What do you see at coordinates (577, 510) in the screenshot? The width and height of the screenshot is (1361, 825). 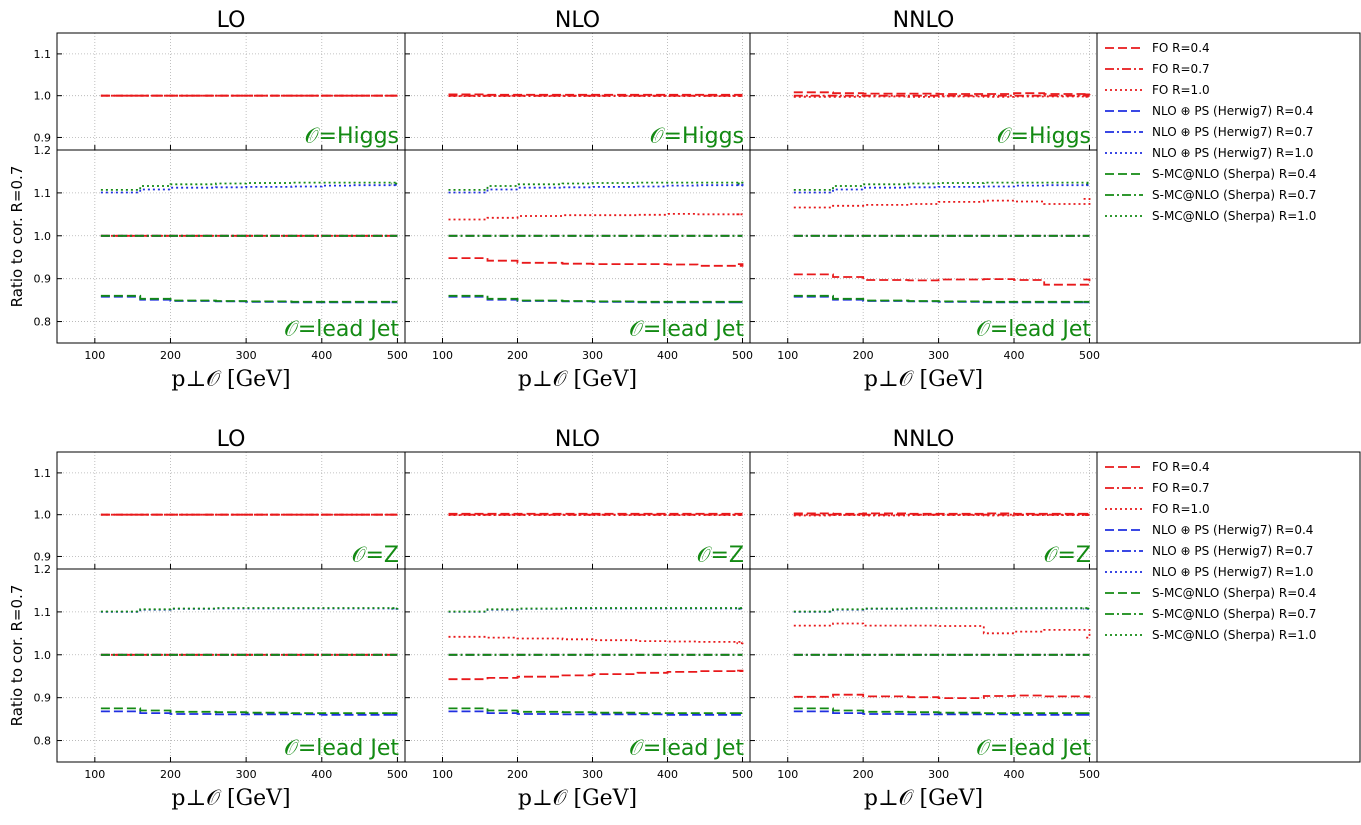 I see `panel-nlo-top: 𝒪=Z` at bounding box center [577, 510].